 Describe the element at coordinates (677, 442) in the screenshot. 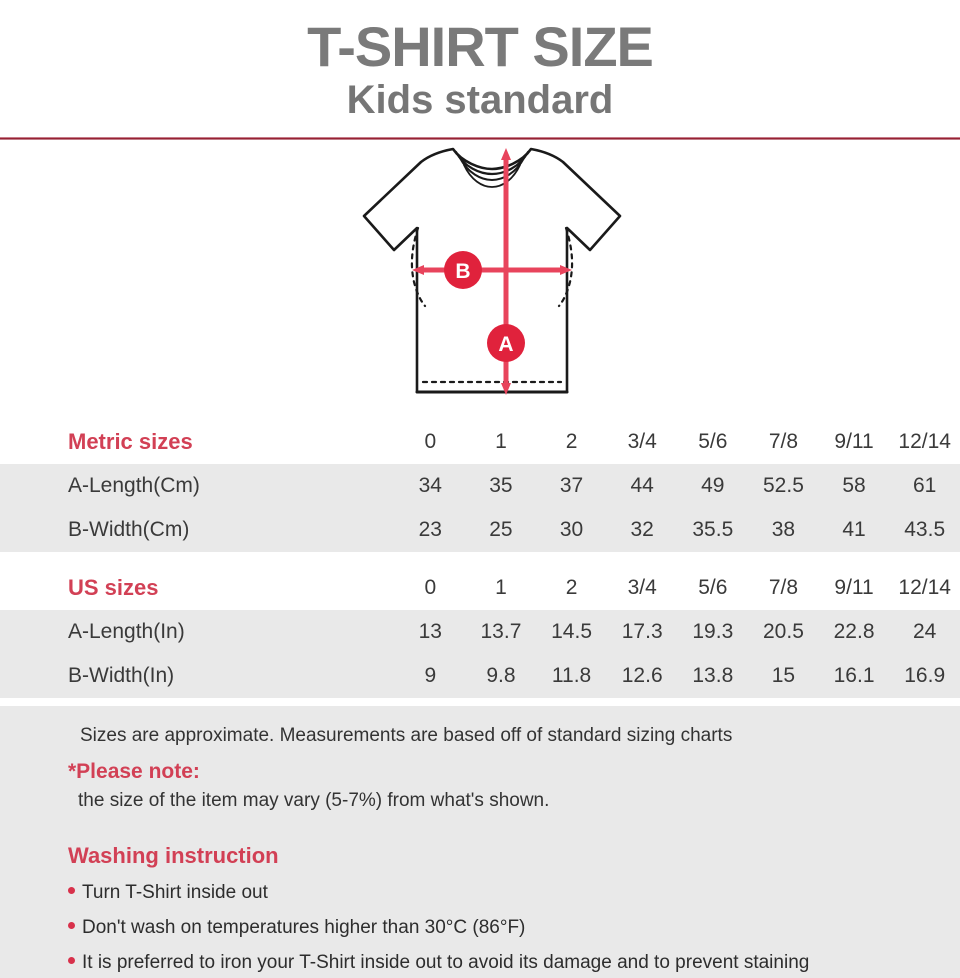

I see `metric-size-columns: 0 1 2 3/4 5/6 7/8 9/11 12/14` at that location.